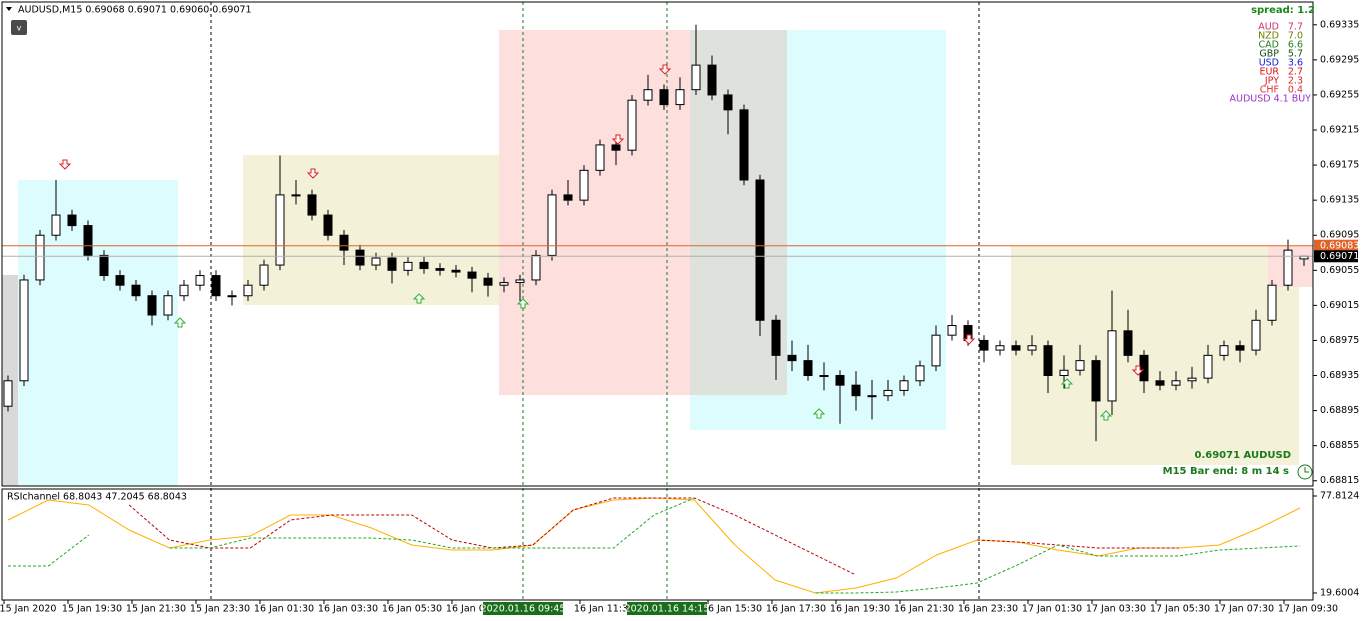  I want to click on cursor-tag-label: 2020.01.16 14:15, so click(667, 609).